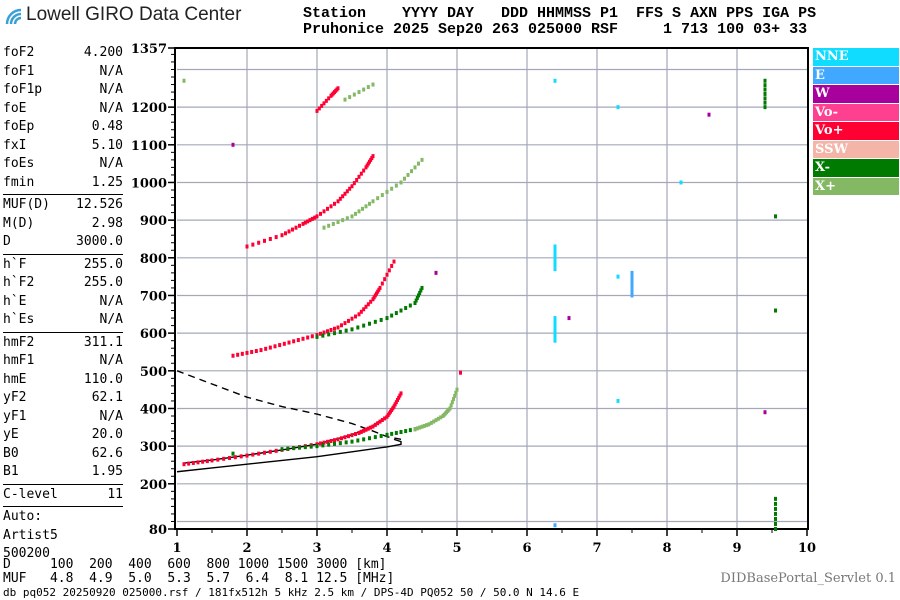 The image size is (900, 600). Describe the element at coordinates (63, 472) in the screenshot. I see `param-row: B1 1.95` at that location.